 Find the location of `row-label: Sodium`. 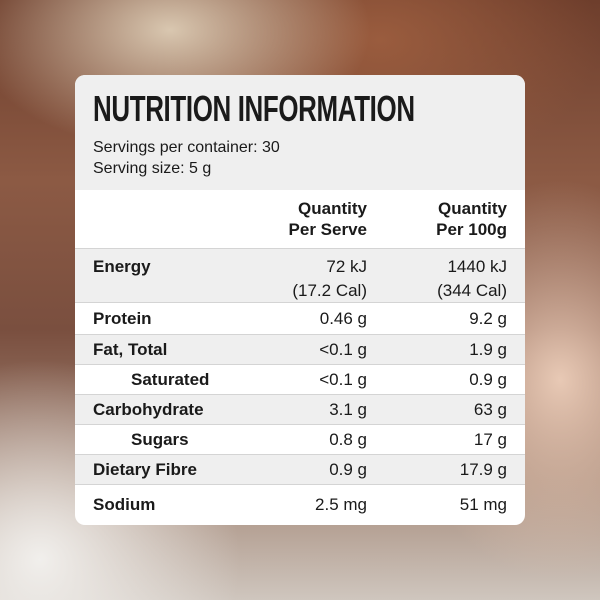

row-label: Sodium is located at coordinates (124, 504).